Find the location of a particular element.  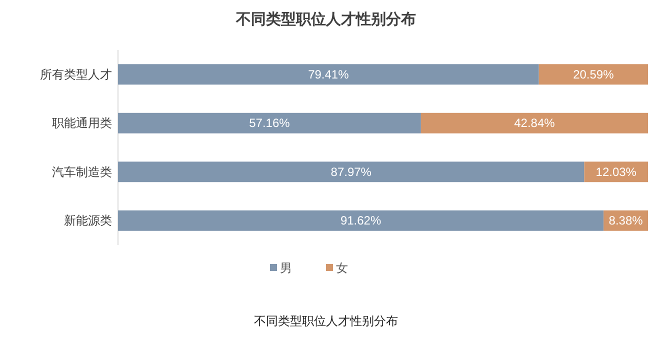

data-label: 8.38% is located at coordinates (626, 221).